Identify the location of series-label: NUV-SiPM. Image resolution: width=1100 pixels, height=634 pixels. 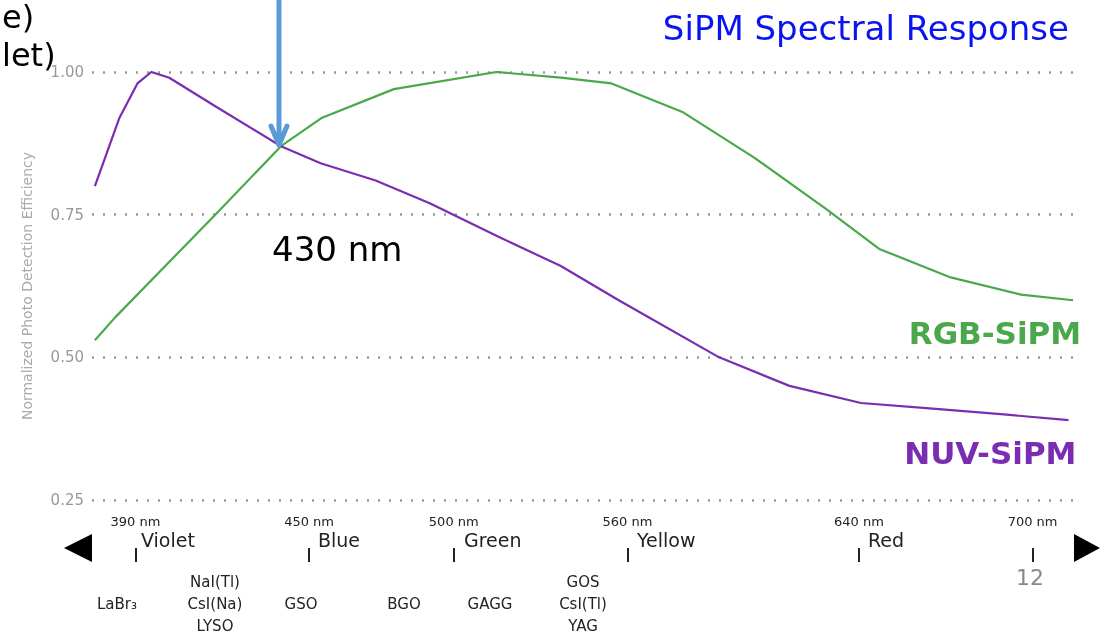
(990, 452).